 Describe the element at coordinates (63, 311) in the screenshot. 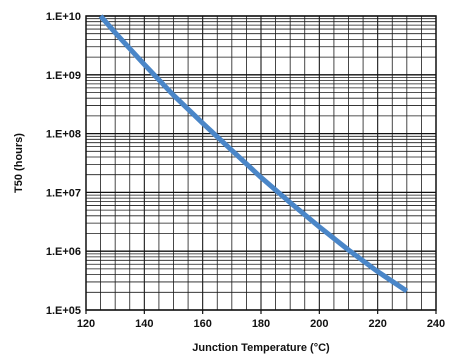

I see `y-tick-label: 1.E+05` at that location.